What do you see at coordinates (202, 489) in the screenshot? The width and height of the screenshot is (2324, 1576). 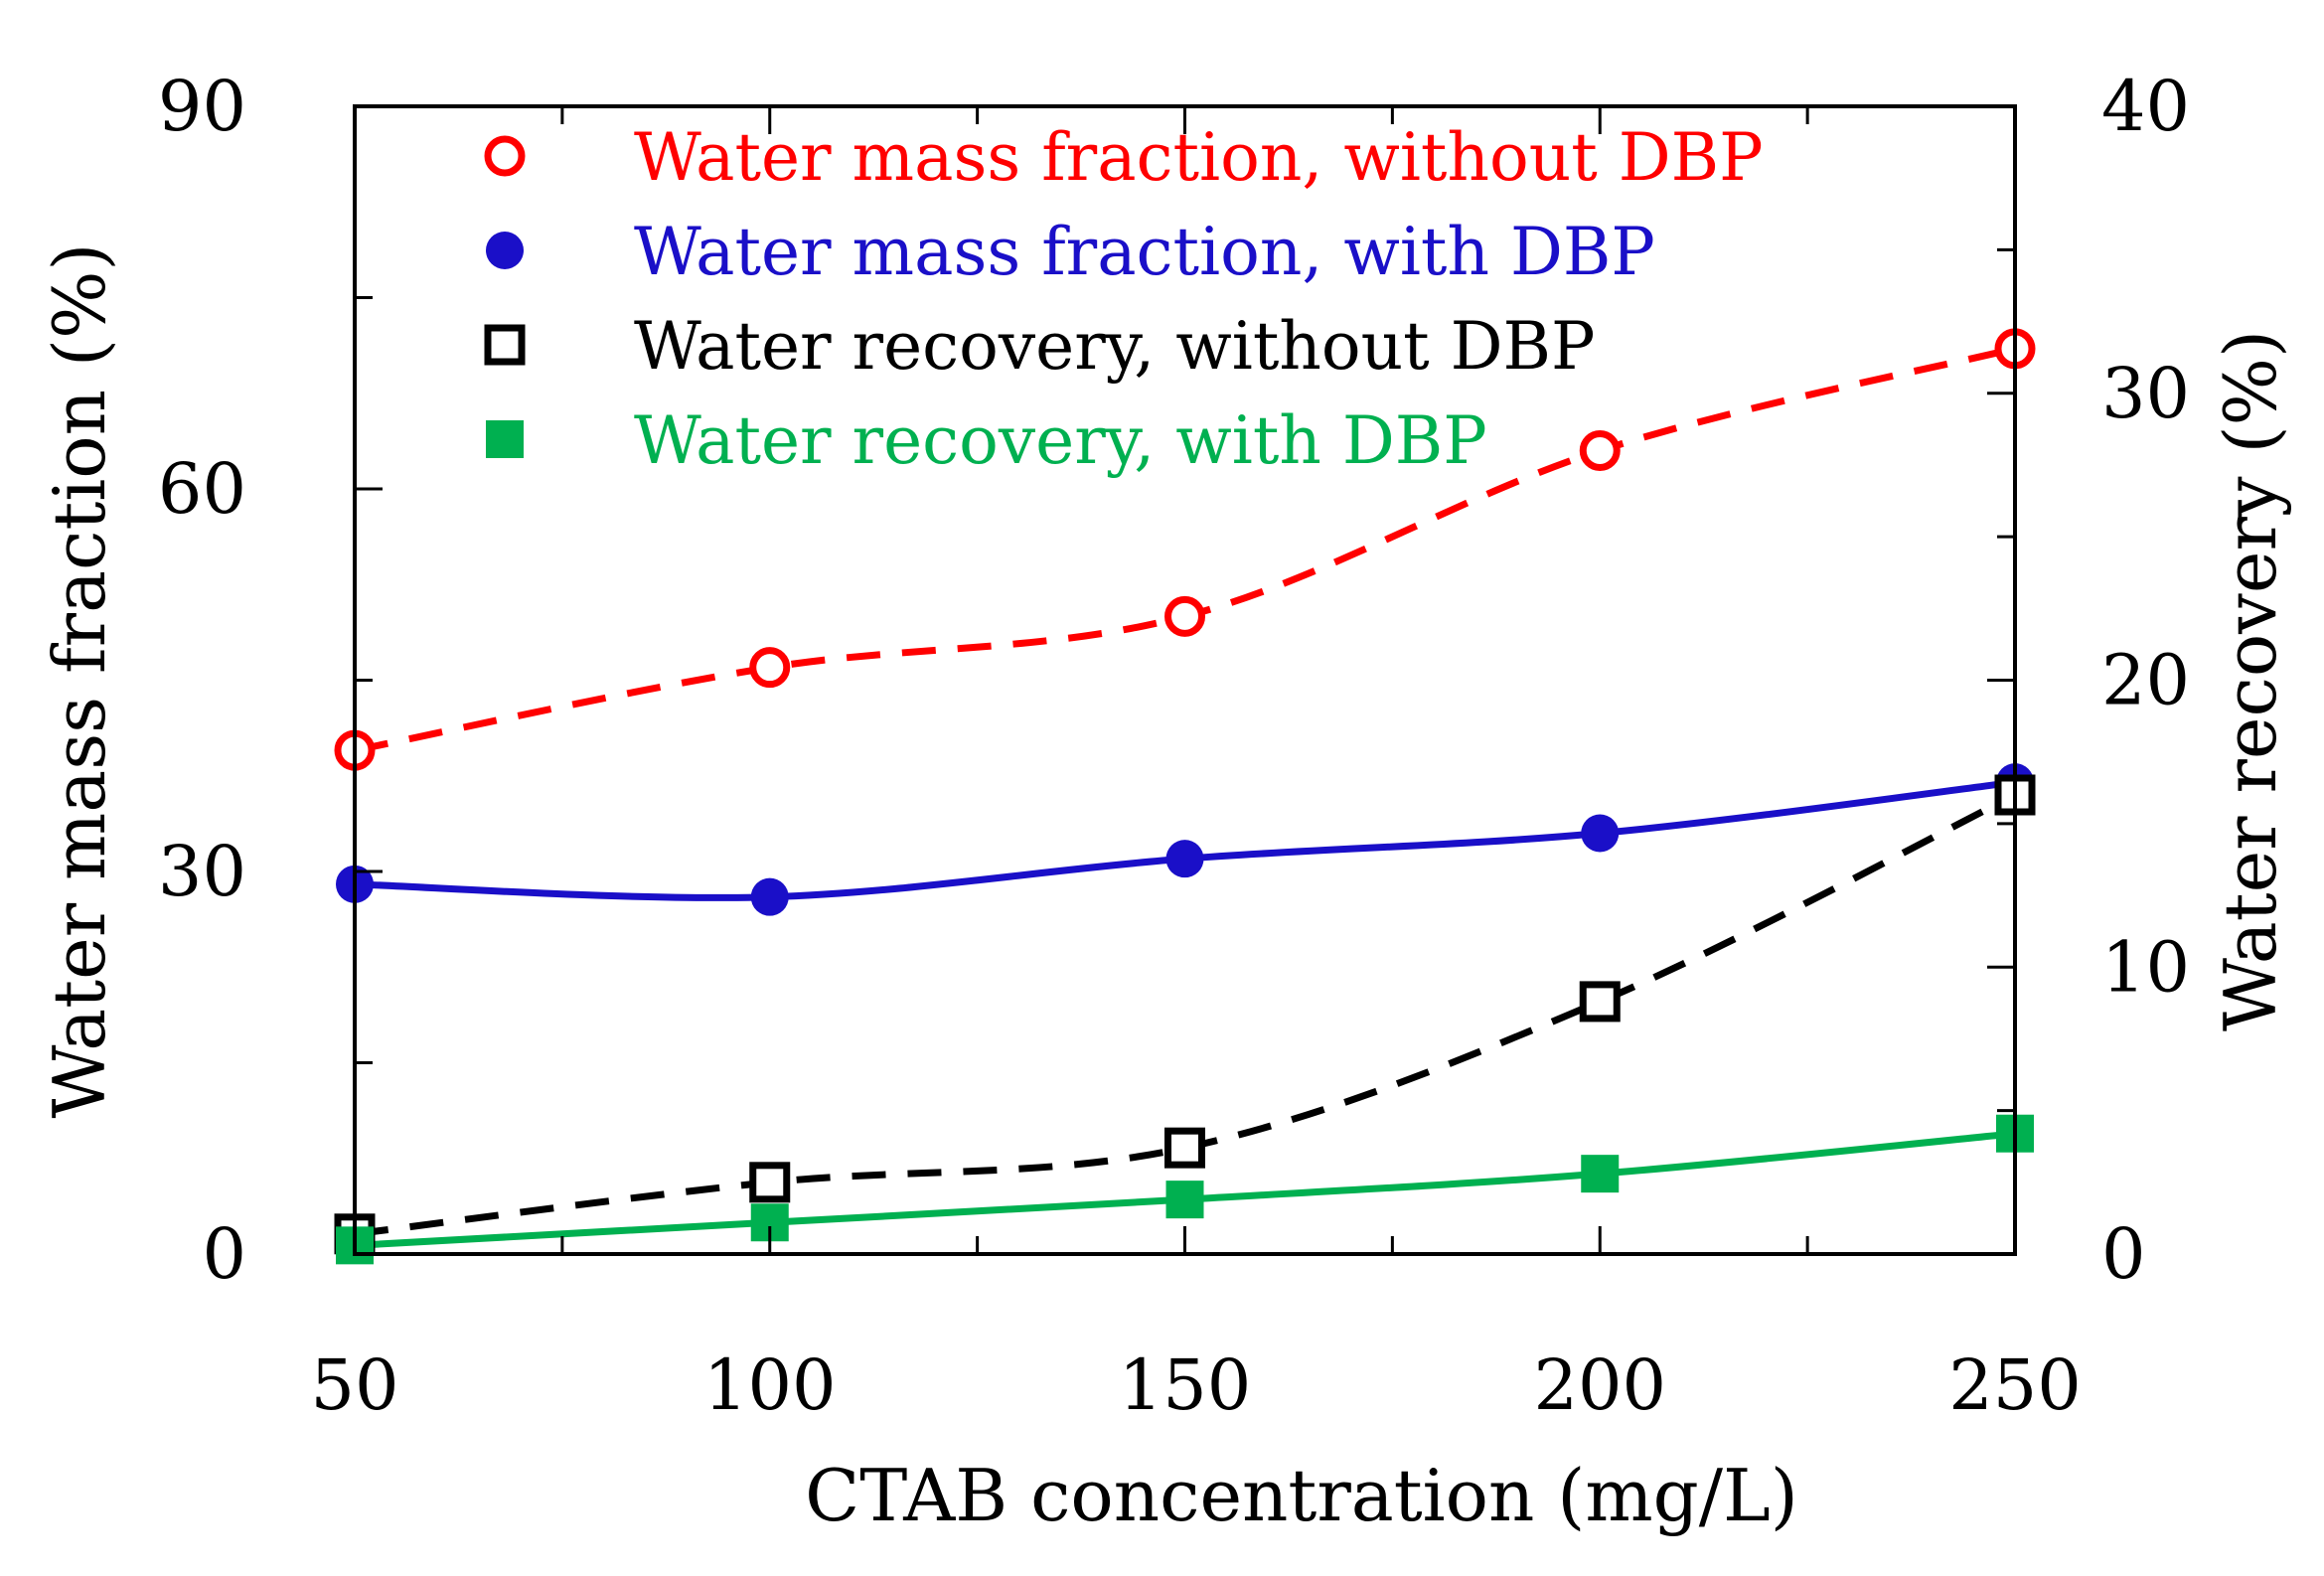 I see `y-left-tick-label: 60` at bounding box center [202, 489].